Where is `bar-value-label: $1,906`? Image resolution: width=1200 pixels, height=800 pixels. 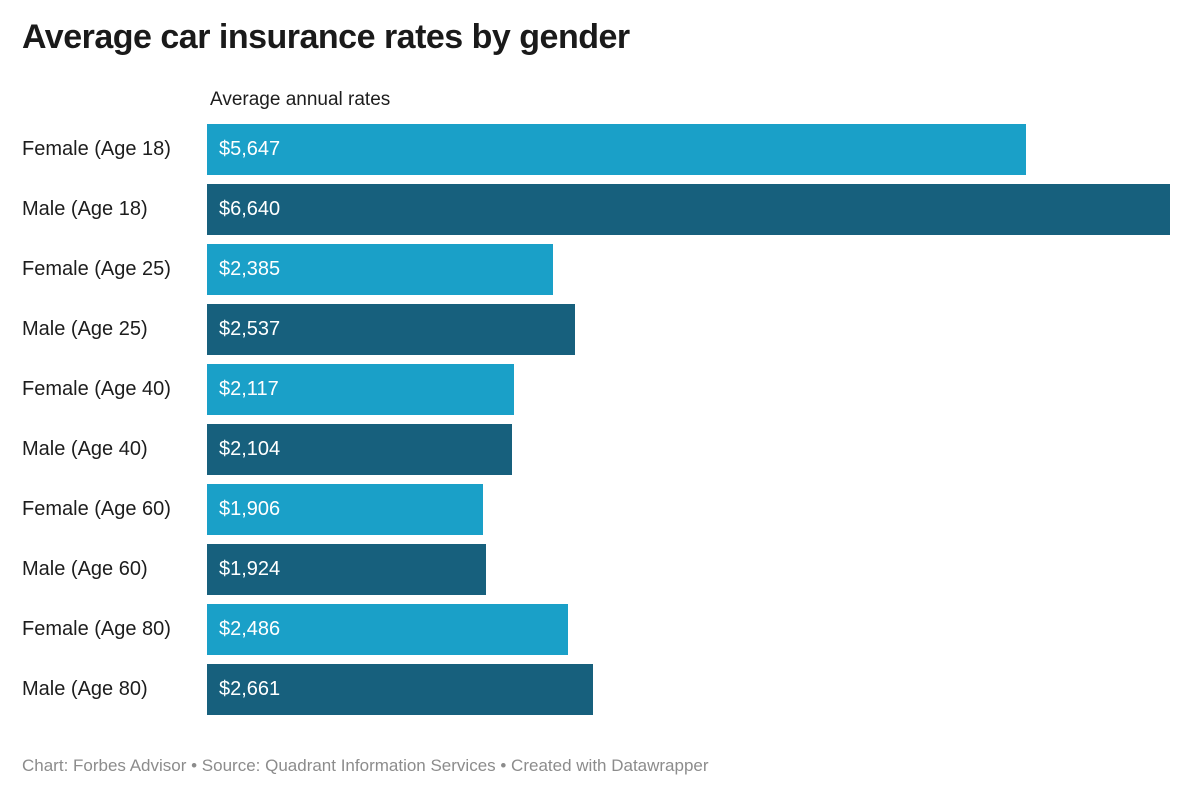
bar-value-label: $1,906 is located at coordinates (250, 509).